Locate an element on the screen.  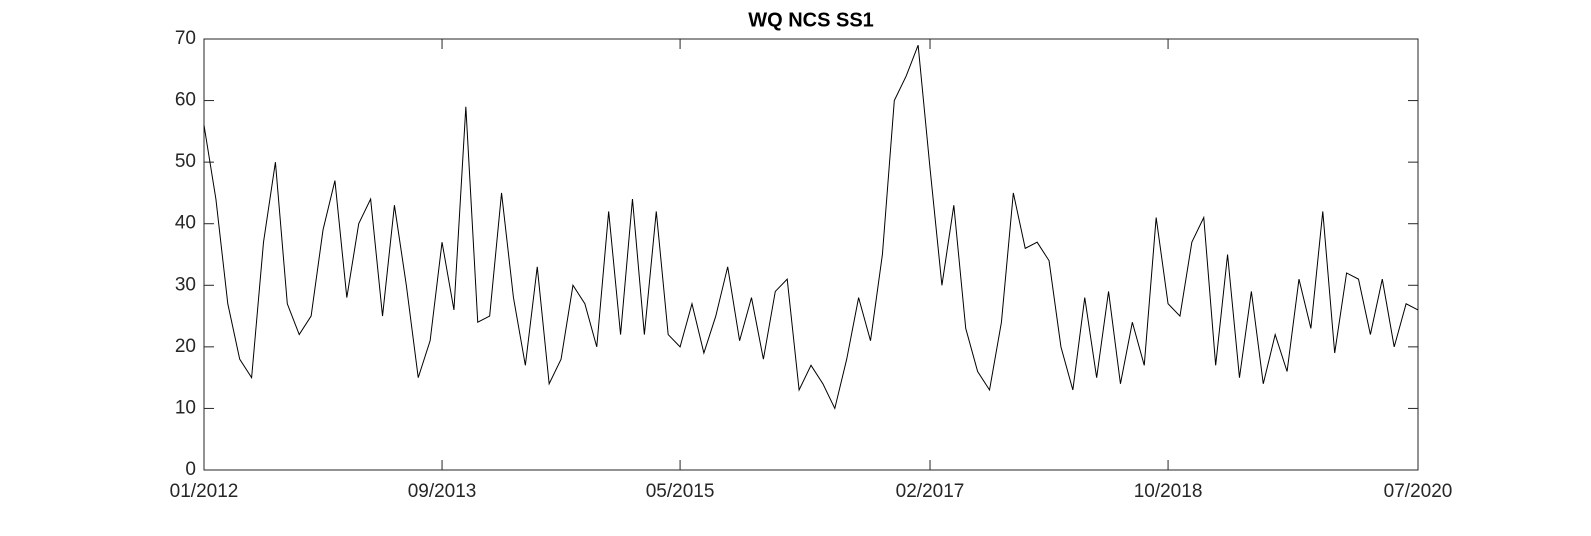
y-tick-label: 10 is located at coordinates (185, 407).